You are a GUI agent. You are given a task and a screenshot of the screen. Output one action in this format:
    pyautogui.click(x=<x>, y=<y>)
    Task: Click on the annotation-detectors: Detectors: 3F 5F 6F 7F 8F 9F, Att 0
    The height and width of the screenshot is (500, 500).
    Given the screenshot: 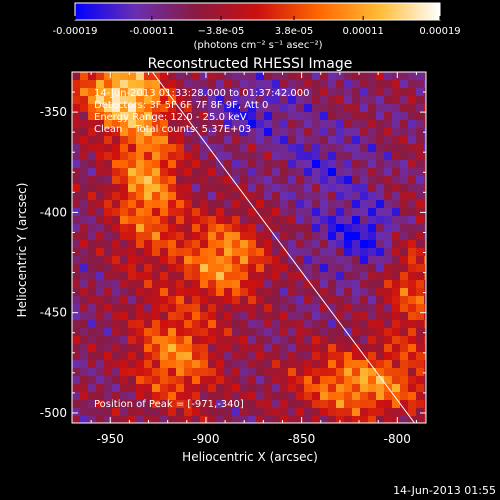 What is the action you would take?
    pyautogui.click(x=181, y=105)
    